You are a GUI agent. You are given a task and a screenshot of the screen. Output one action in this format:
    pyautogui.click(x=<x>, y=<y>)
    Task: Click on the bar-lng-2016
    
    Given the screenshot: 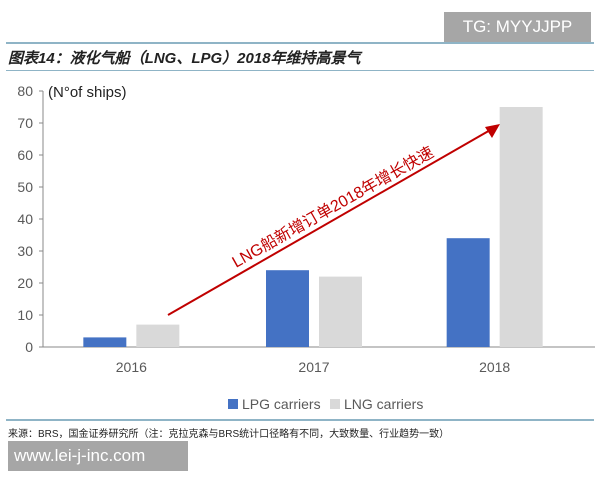 What is the action you would take?
    pyautogui.click(x=158, y=335)
    